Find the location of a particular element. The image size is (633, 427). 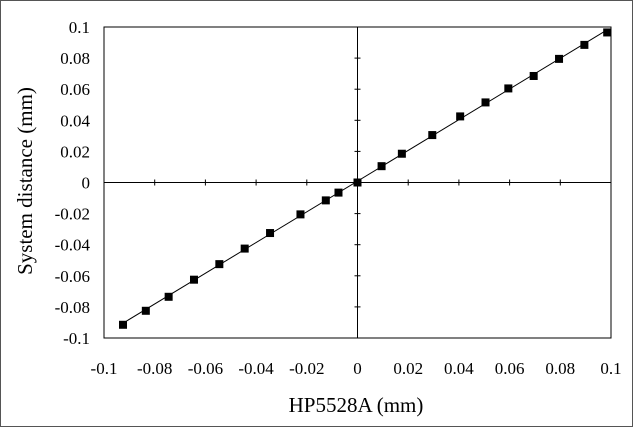

x-tick-label: -0.08 is located at coordinates (154, 368).